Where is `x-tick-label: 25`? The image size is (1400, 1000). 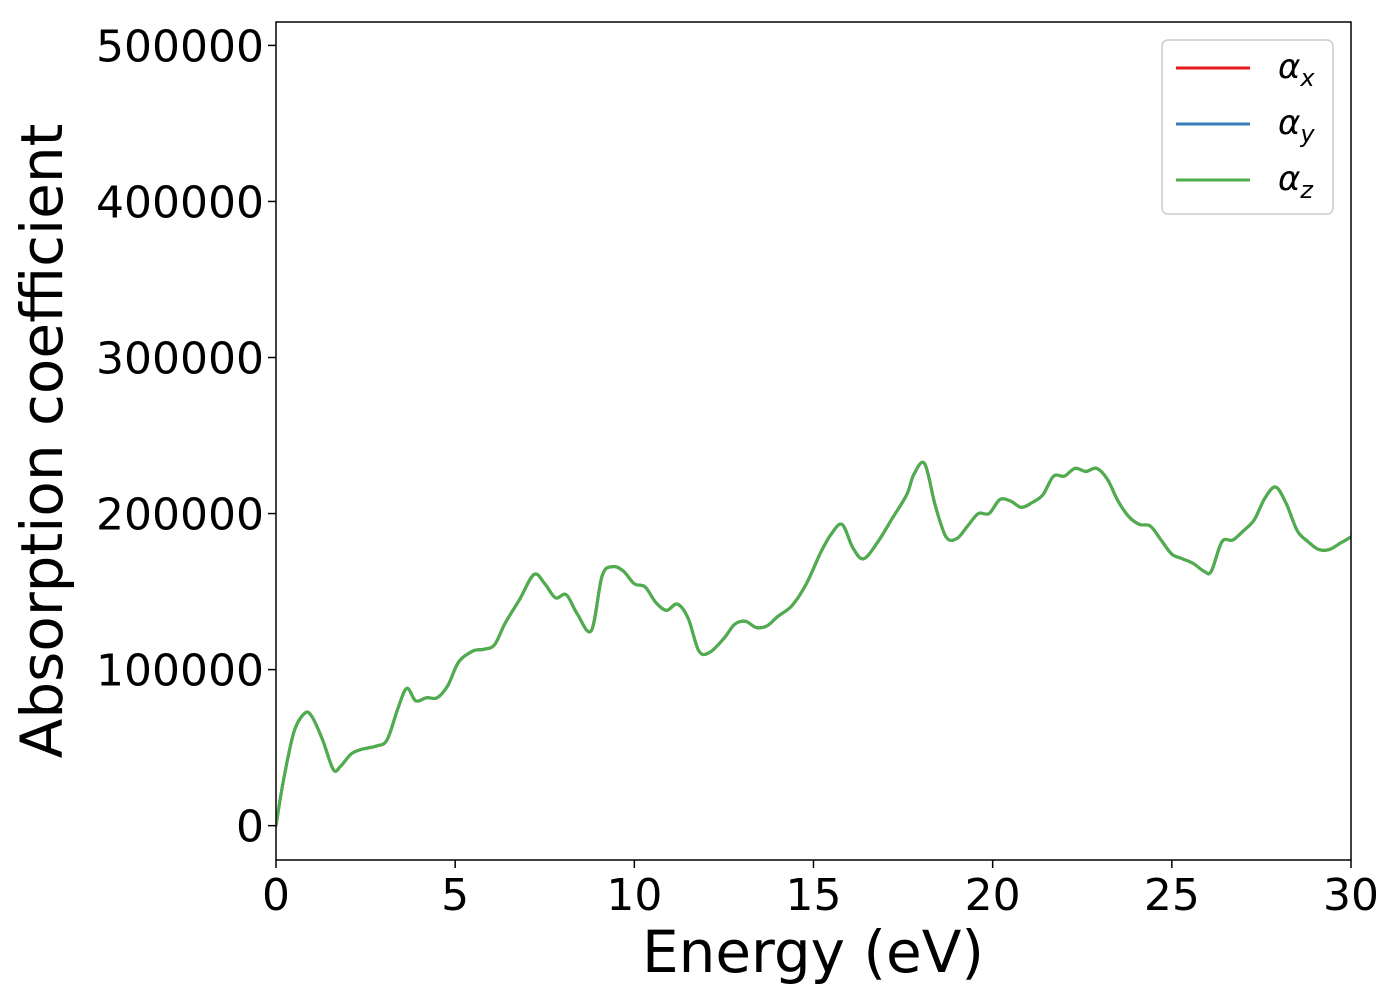 x-tick-label: 25 is located at coordinates (1172, 895).